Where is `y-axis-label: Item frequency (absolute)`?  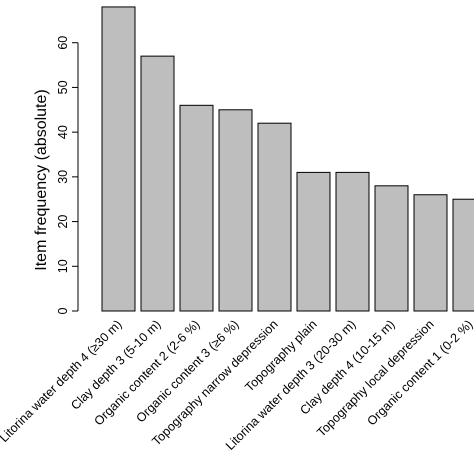 y-axis-label: Item frequency (absolute) is located at coordinates (41, 179).